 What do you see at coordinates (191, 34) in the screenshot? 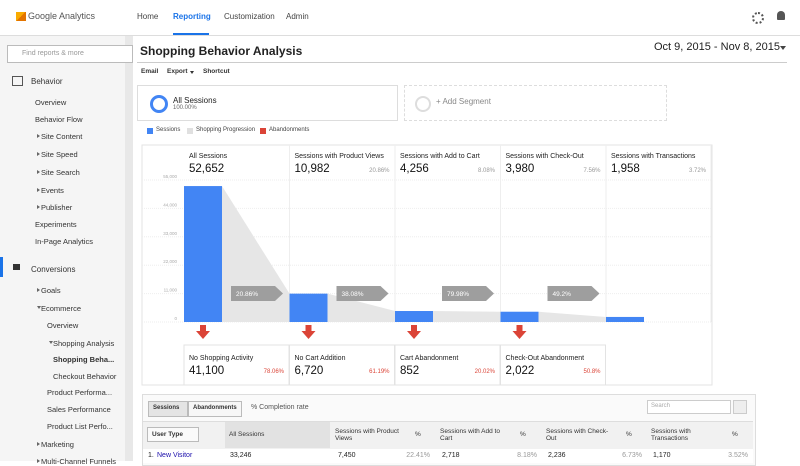
I see `nav-underline` at bounding box center [191, 34].